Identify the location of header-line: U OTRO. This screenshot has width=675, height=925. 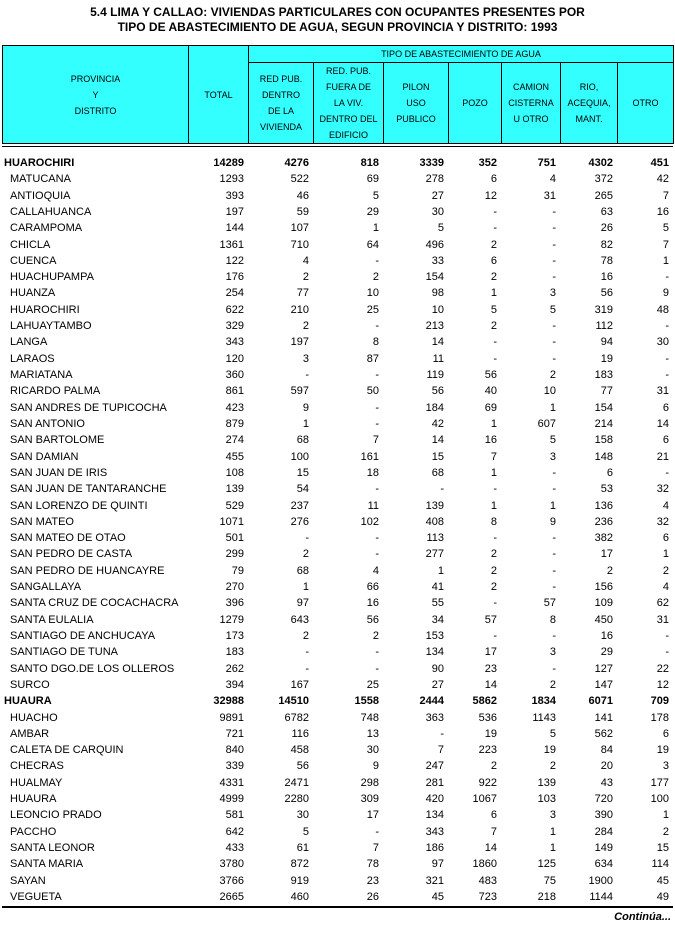
(531, 119).